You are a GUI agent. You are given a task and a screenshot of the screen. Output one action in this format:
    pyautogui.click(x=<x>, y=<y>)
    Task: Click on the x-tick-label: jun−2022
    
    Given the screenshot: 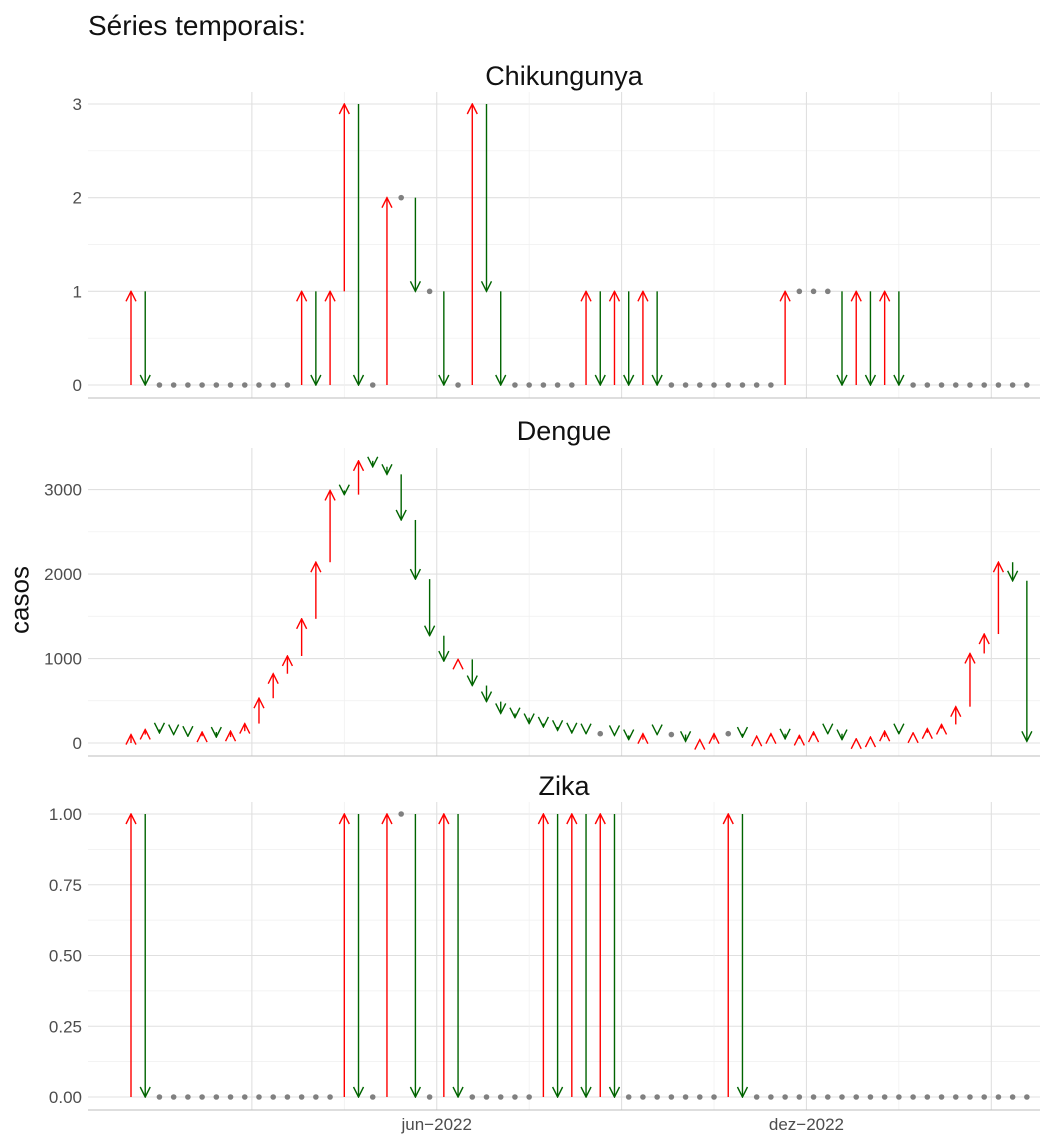 What is the action you would take?
    pyautogui.click(x=436, y=1124)
    